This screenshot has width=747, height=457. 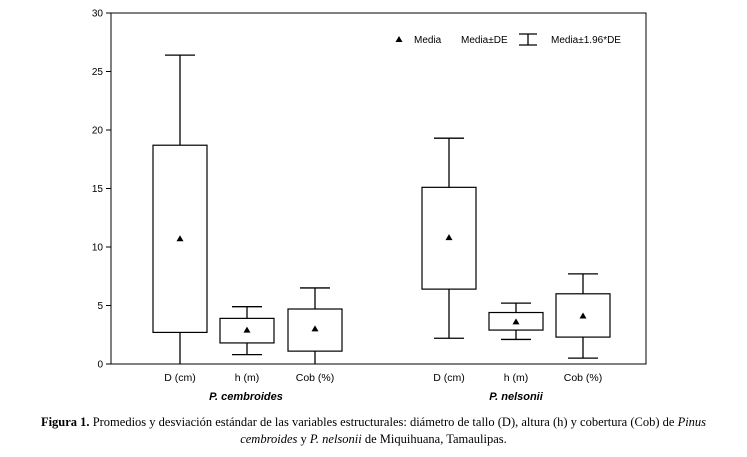 What do you see at coordinates (269, 439) in the screenshot?
I see `caption-species-1-epithet: cembroides` at bounding box center [269, 439].